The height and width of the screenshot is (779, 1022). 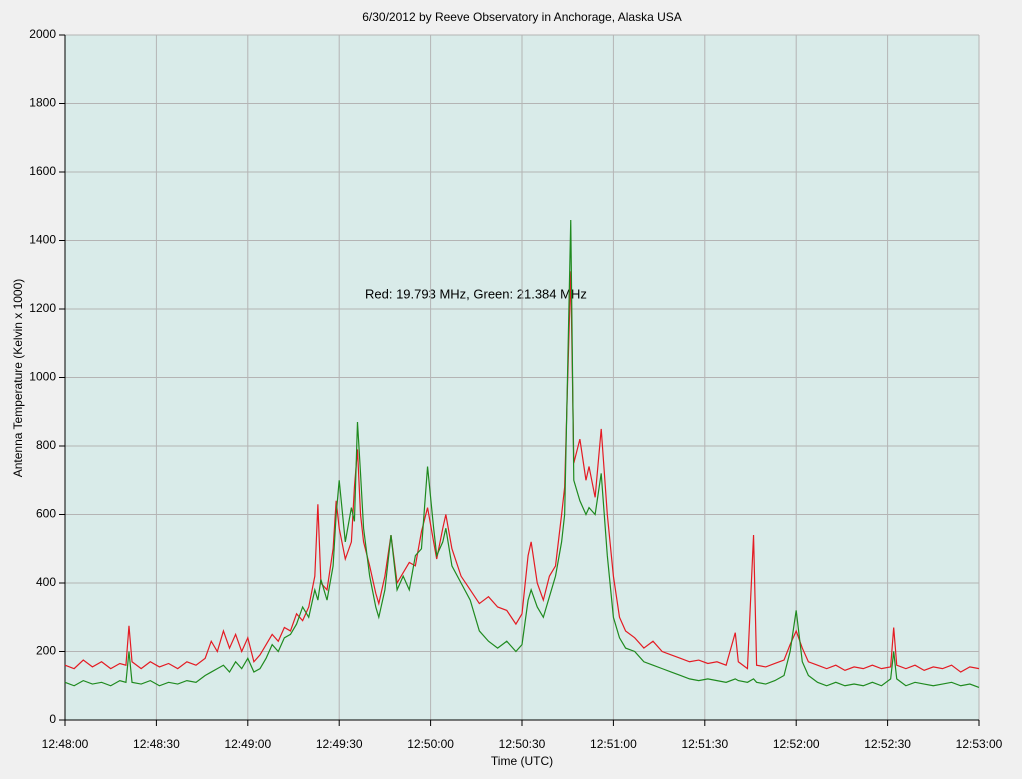 I want to click on y-tick-label: 1200, so click(x=42, y=308).